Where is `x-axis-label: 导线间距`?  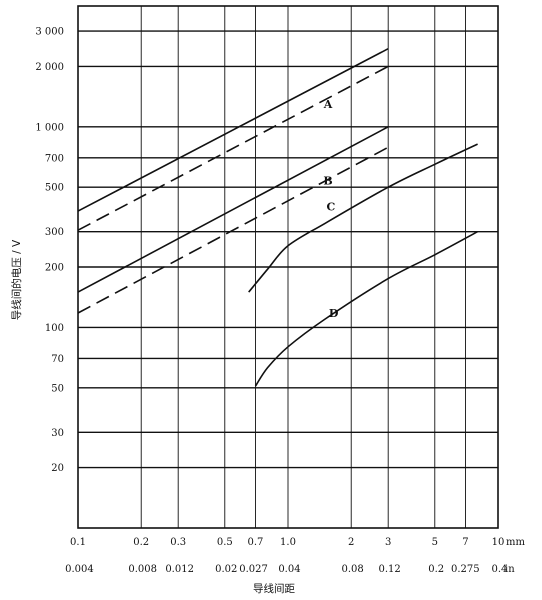
x-axis-label: 导线间距 is located at coordinates (274, 588).